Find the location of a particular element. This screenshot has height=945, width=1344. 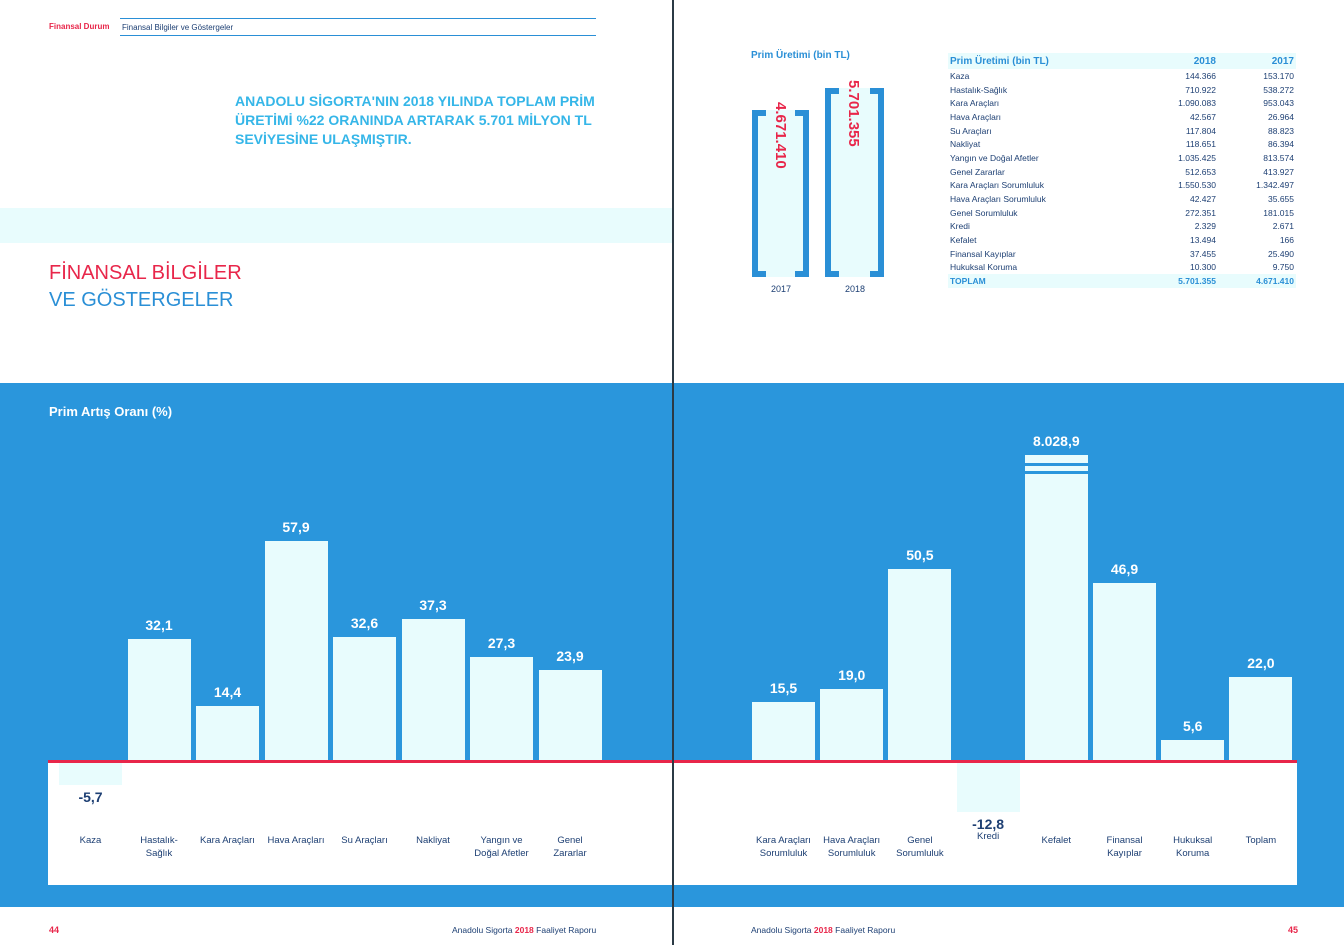

bar-value-label: 19,0 is located at coordinates (852, 674).